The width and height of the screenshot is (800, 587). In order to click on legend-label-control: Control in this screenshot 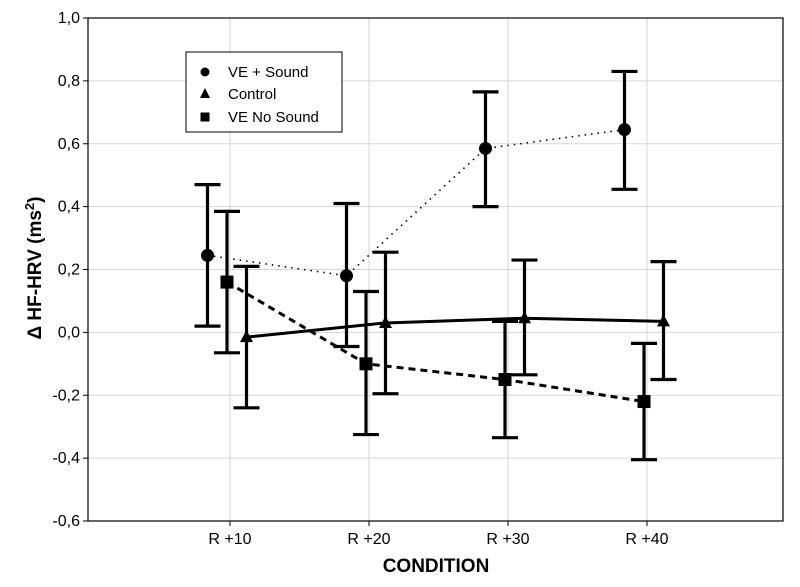, I will do `click(252, 94)`.